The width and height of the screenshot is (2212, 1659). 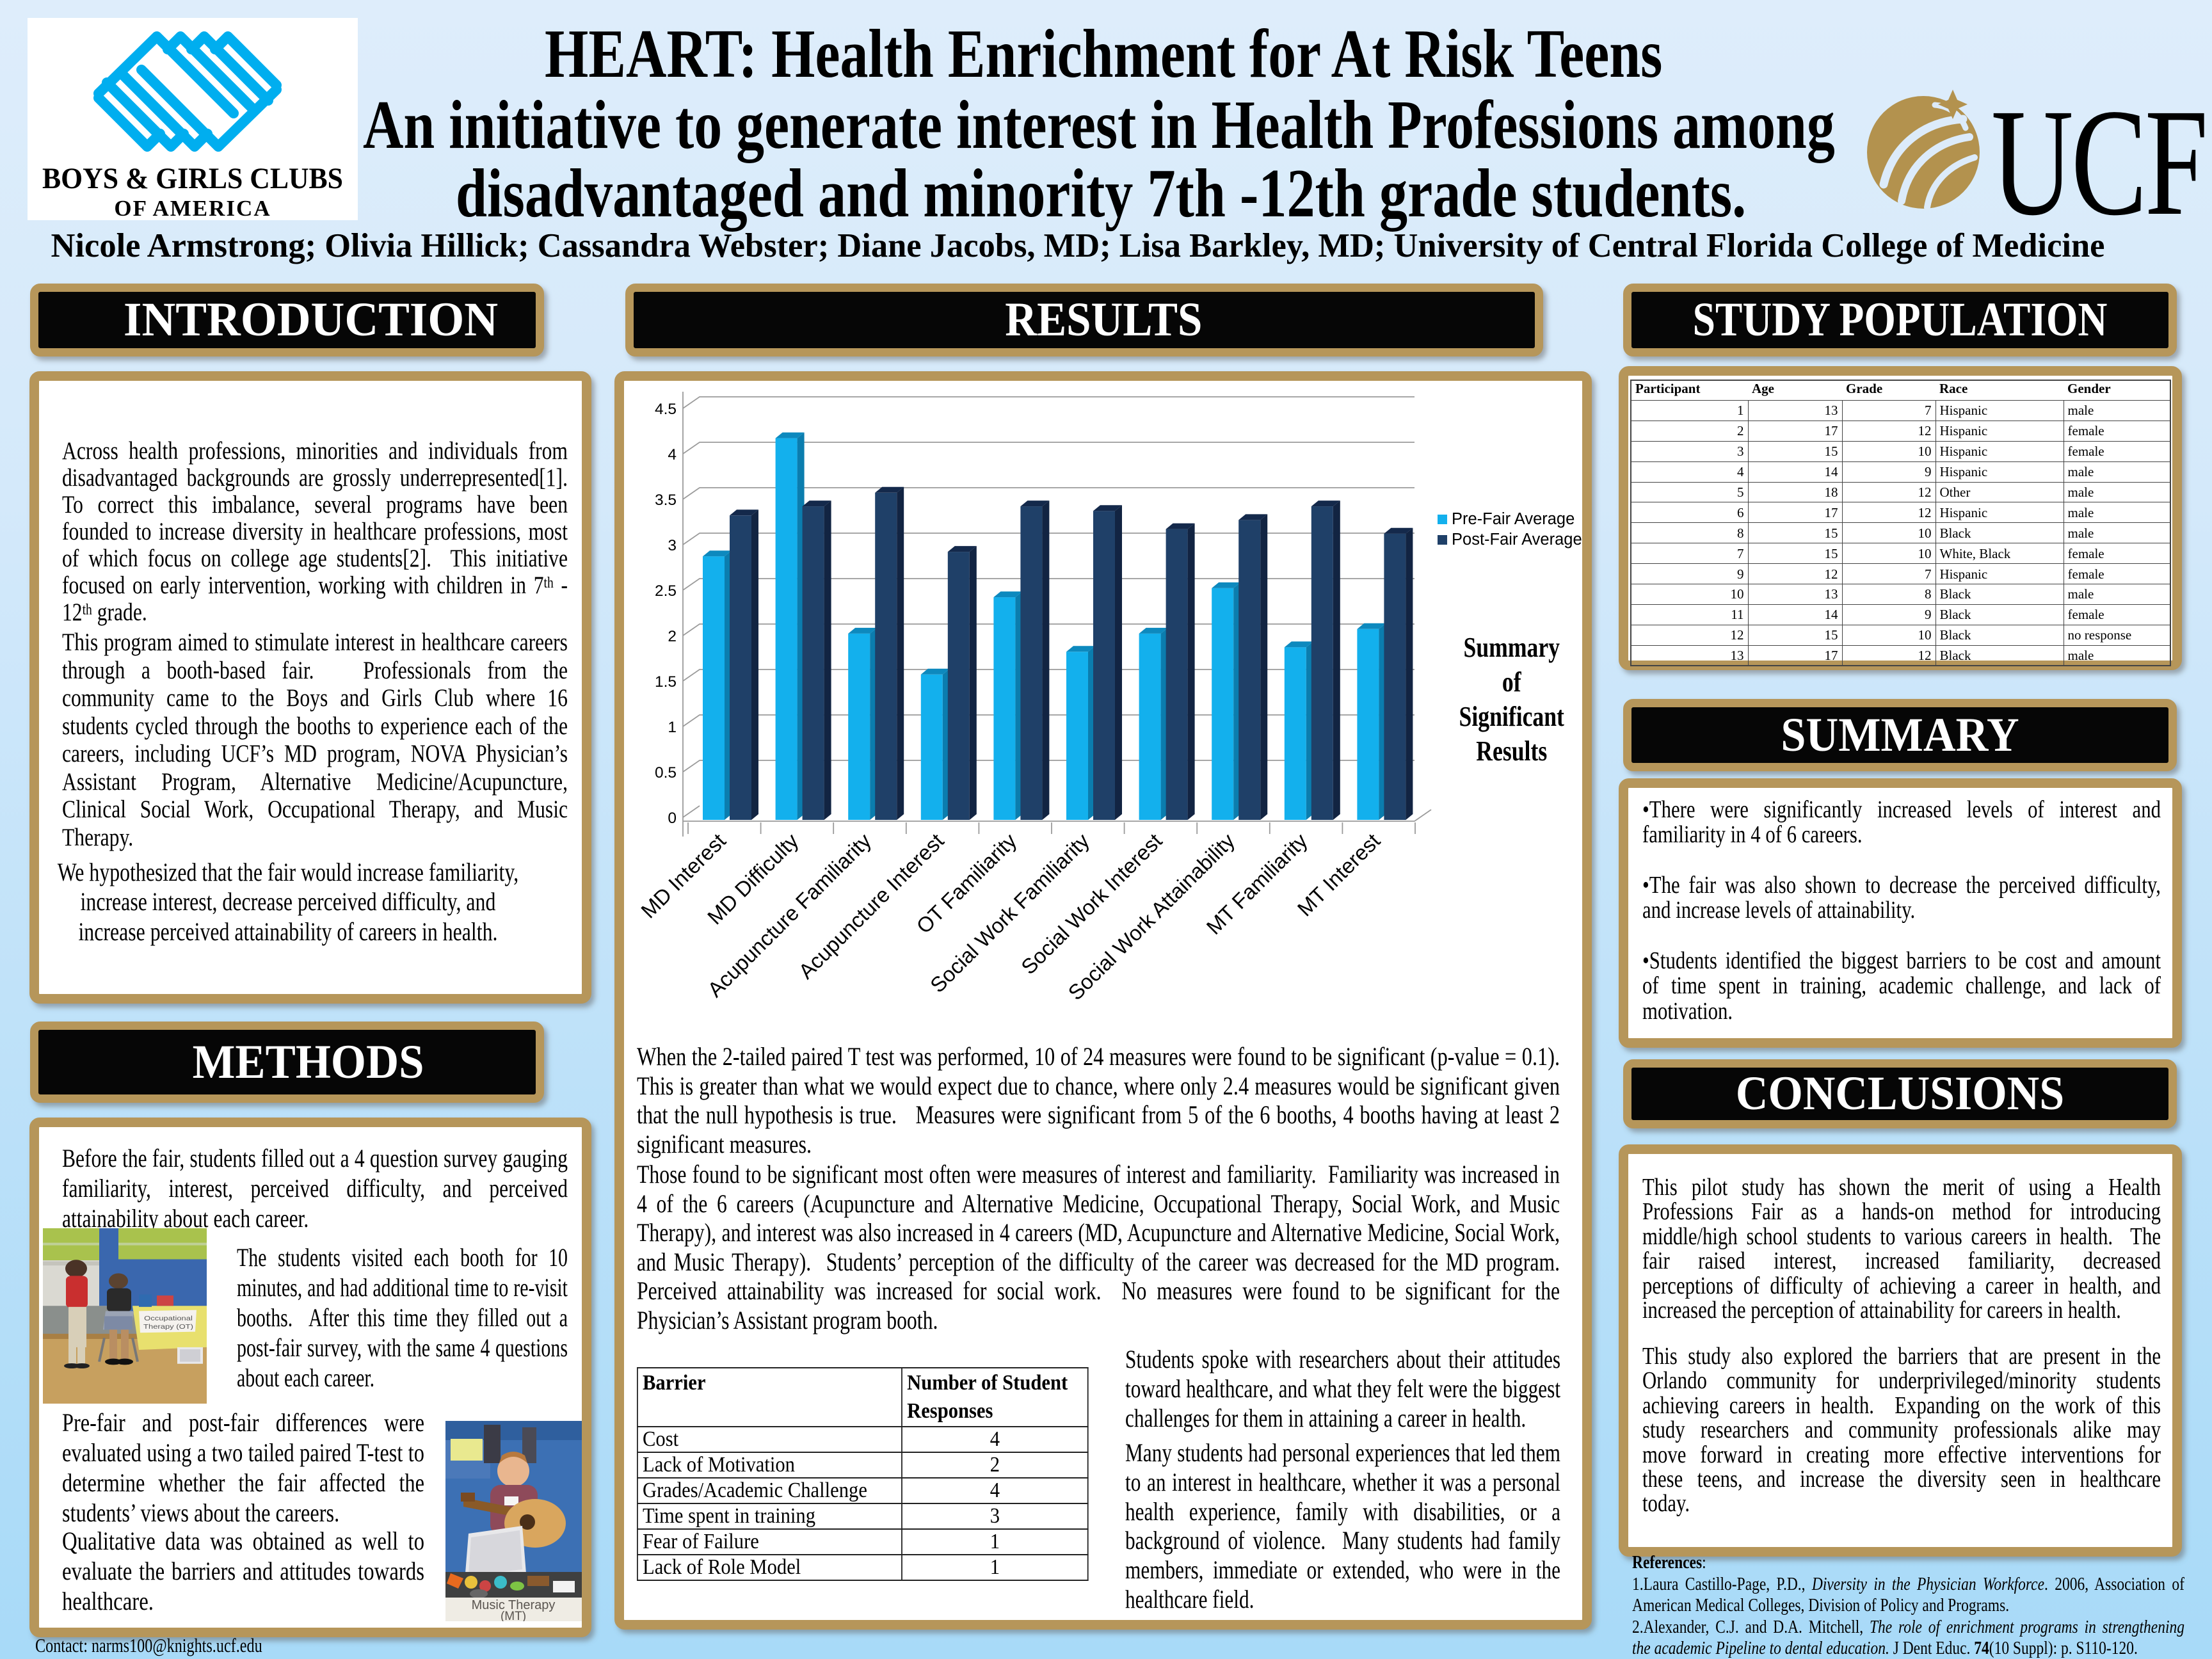 I want to click on svg-text: 4.5, so click(x=666, y=409).